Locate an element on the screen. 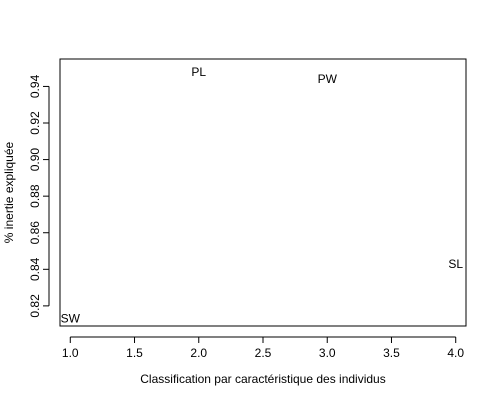 This screenshot has width=500, height=400. x-tick-label: 3.0 is located at coordinates (327, 353).